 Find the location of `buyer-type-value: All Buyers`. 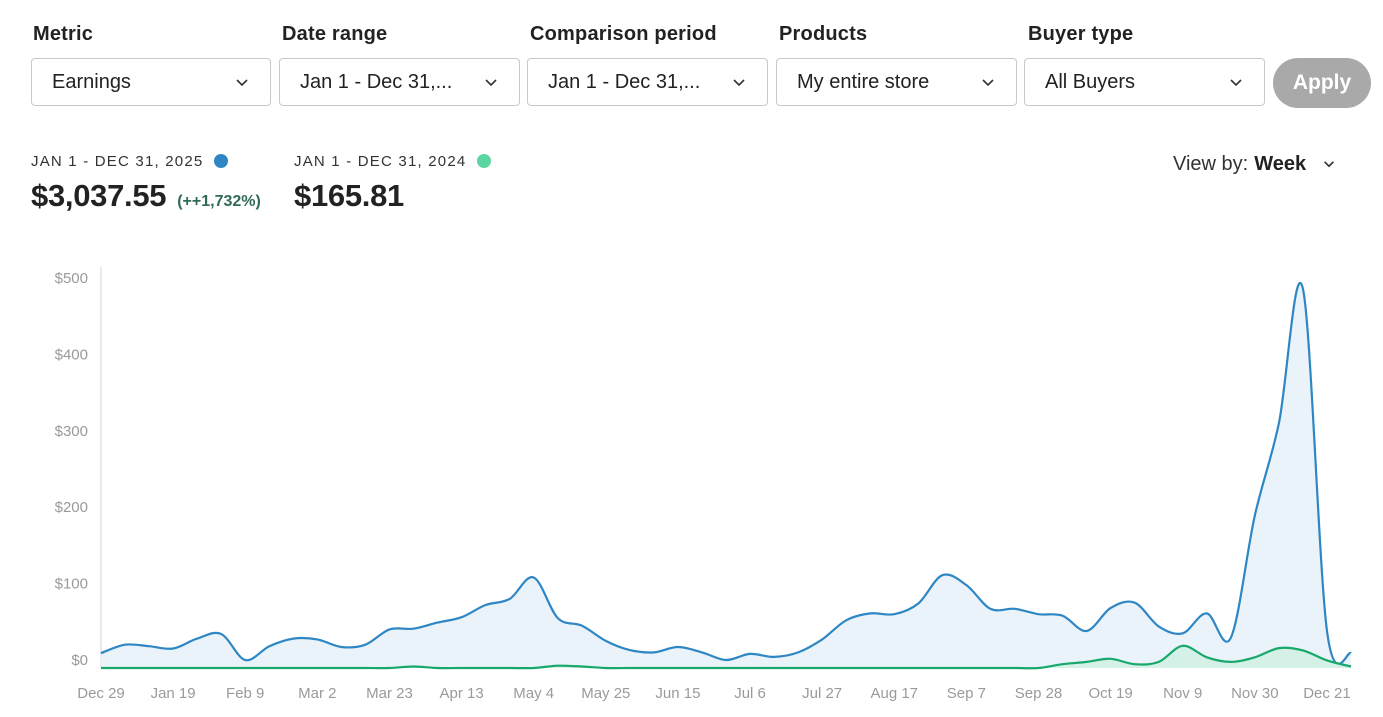

buyer-type-value: All Buyers is located at coordinates (1090, 81).